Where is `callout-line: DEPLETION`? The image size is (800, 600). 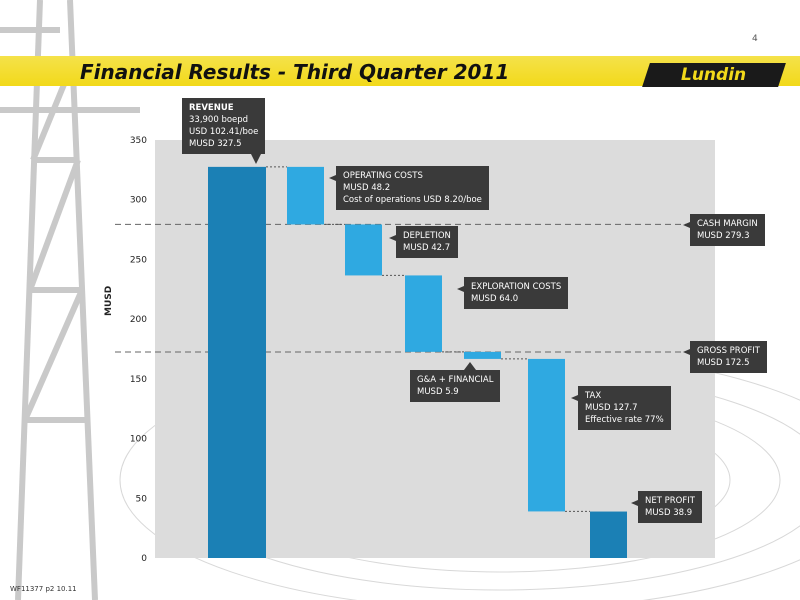
callout-line: DEPLETION is located at coordinates (427, 236).